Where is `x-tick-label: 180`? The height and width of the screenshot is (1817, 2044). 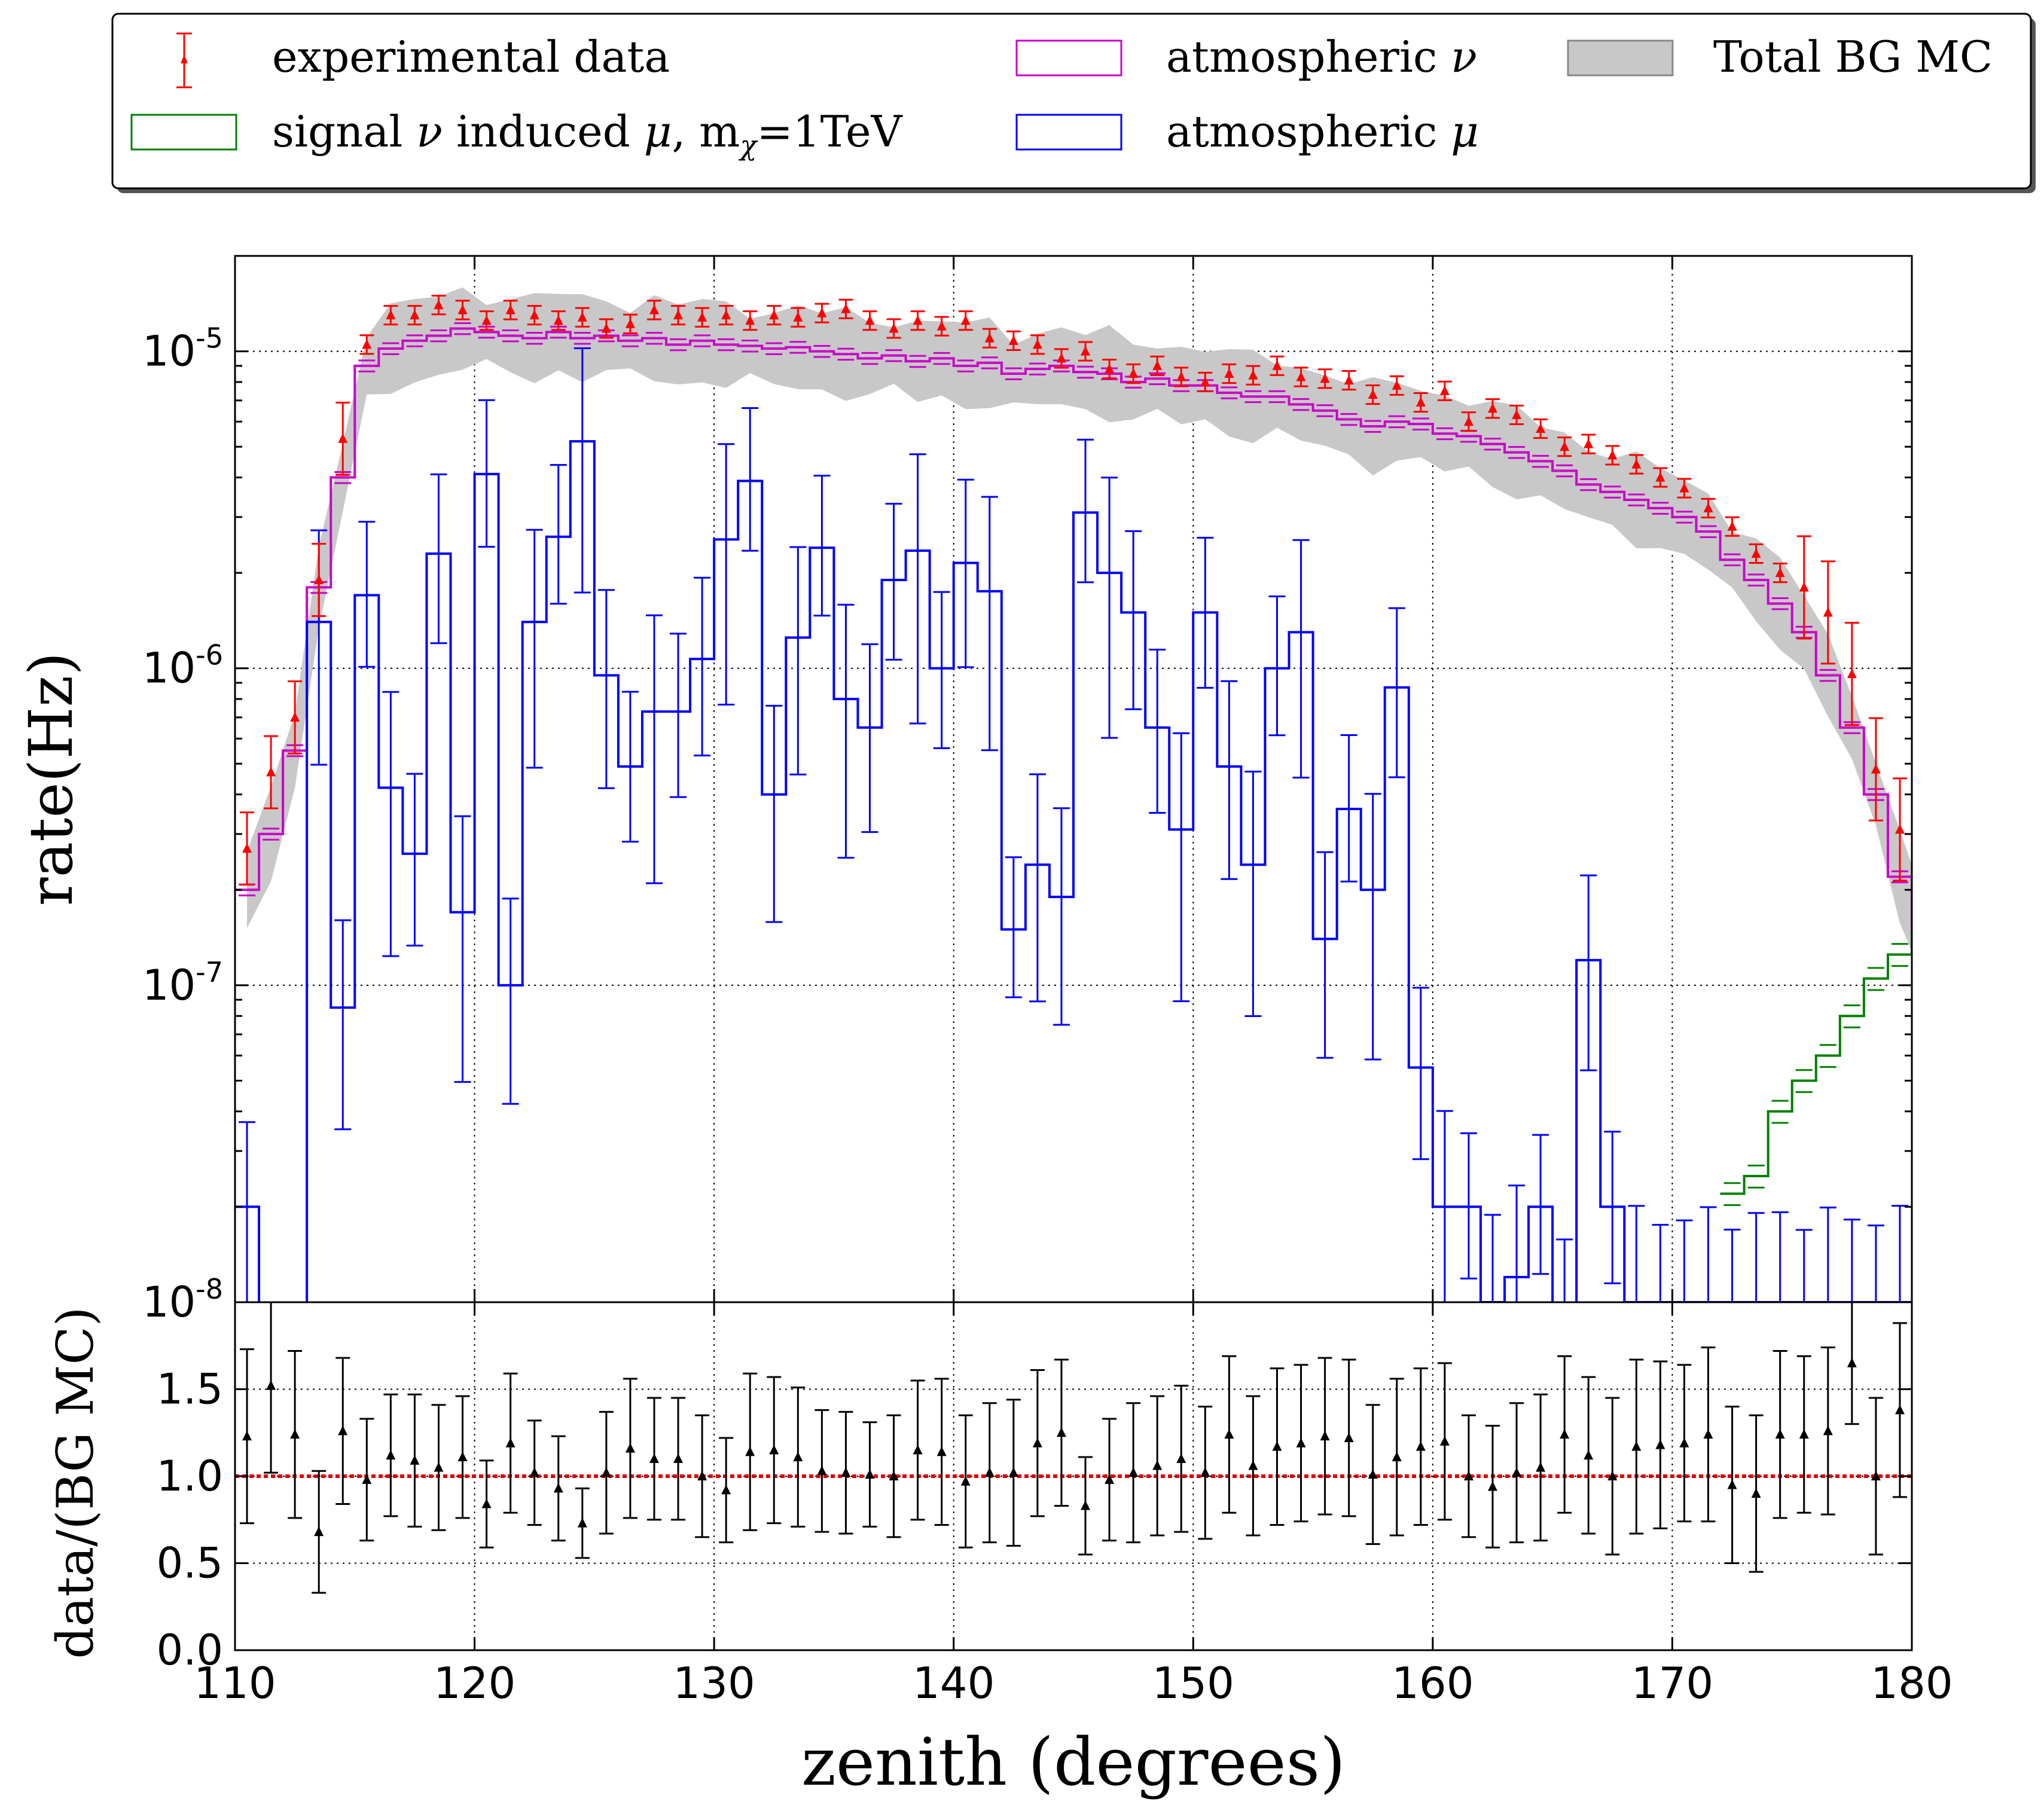 x-tick-label: 180 is located at coordinates (1912, 1683).